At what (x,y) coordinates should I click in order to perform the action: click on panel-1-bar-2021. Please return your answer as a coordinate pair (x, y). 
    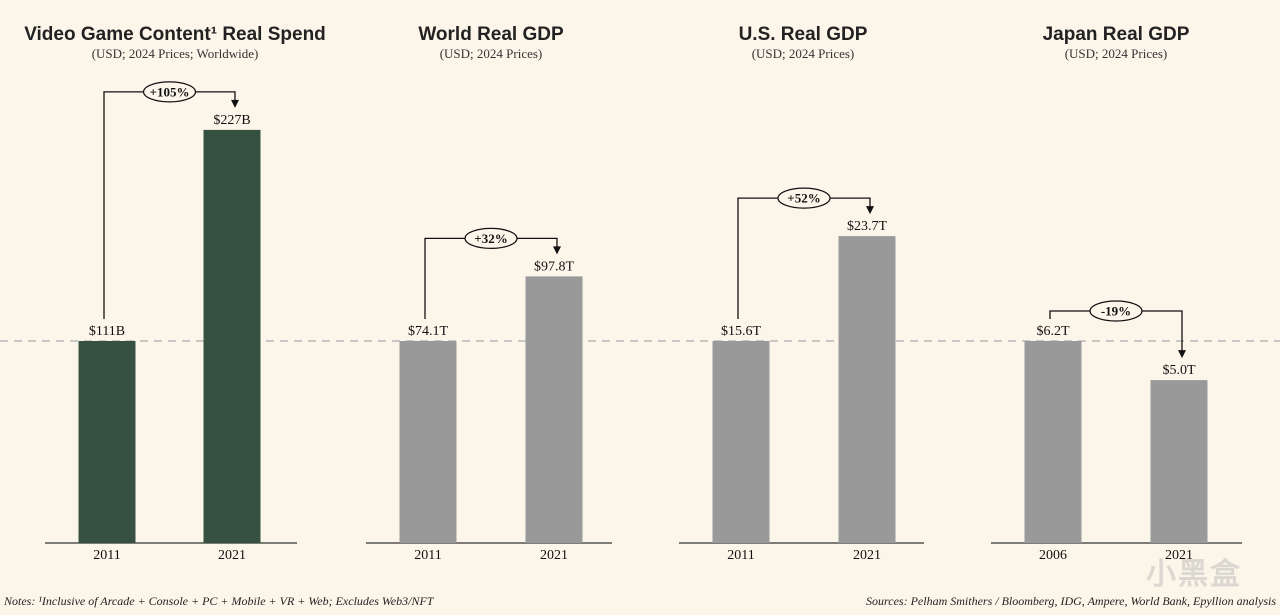
    Looking at the image, I should click on (232, 336).